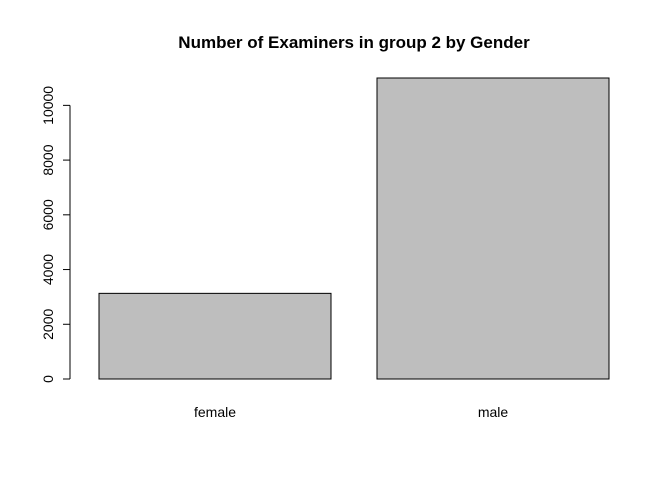 The width and height of the screenshot is (672, 480). Describe the element at coordinates (48, 323) in the screenshot. I see `y-tick-label: 2000` at that location.